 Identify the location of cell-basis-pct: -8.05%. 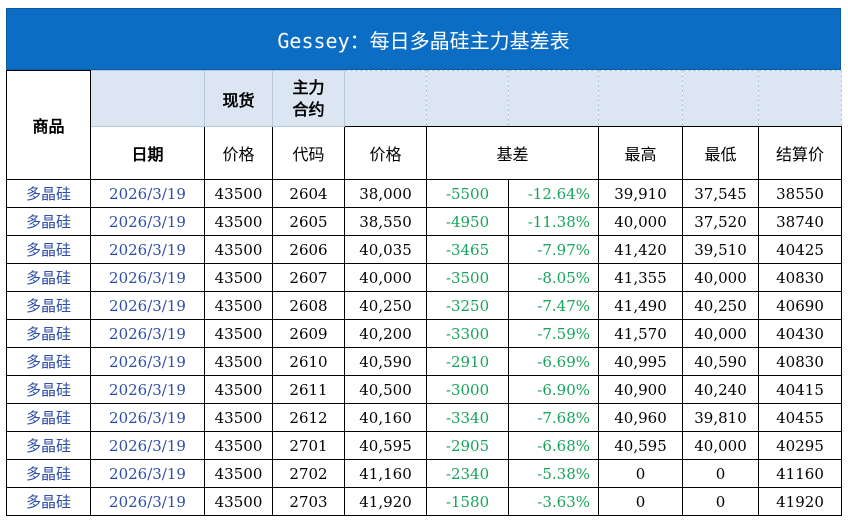
(553, 277).